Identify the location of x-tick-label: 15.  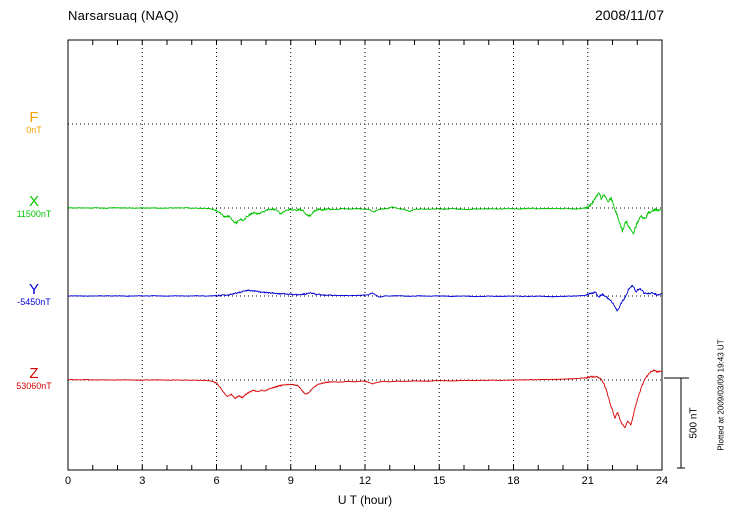
(439, 481).